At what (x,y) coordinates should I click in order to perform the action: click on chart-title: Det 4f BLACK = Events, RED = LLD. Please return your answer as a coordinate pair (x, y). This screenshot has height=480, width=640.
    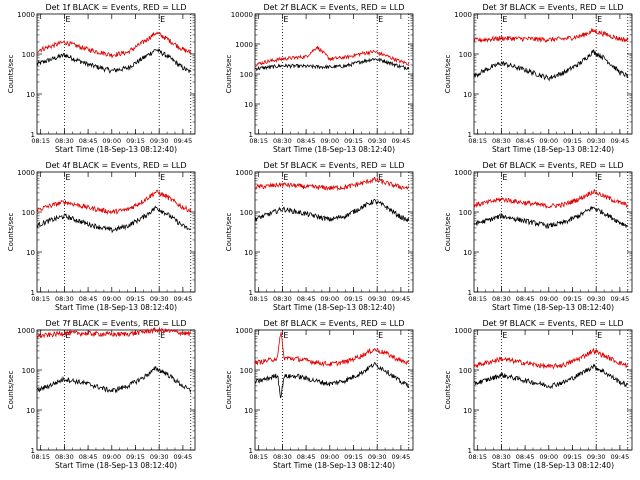
    Looking at the image, I should click on (115, 165).